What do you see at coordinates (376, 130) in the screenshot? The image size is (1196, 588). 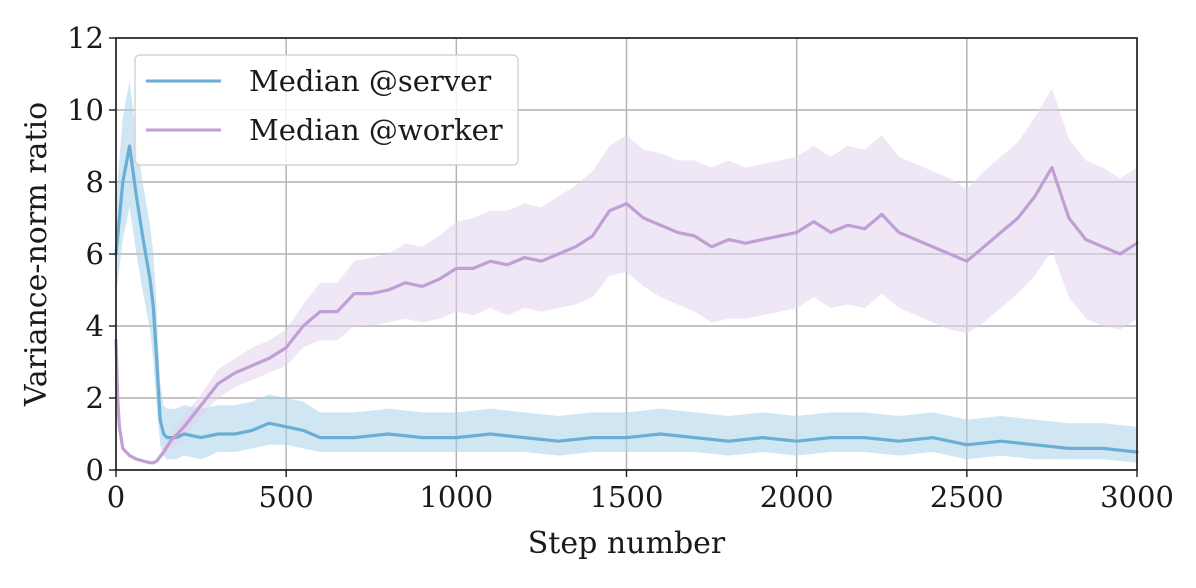 I see `legend-label-worker: Median @worker` at bounding box center [376, 130].